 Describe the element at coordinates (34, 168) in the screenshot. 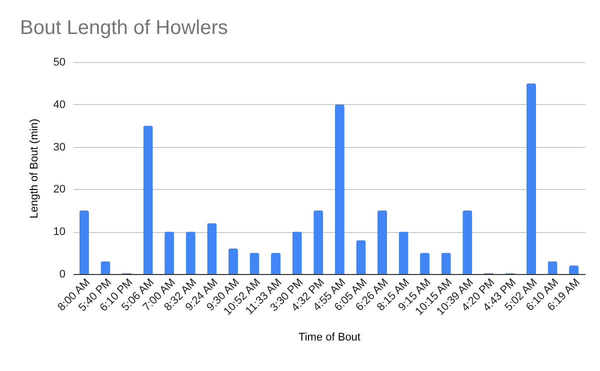

I see `y-axis-title: Length of Bout (min)` at that location.